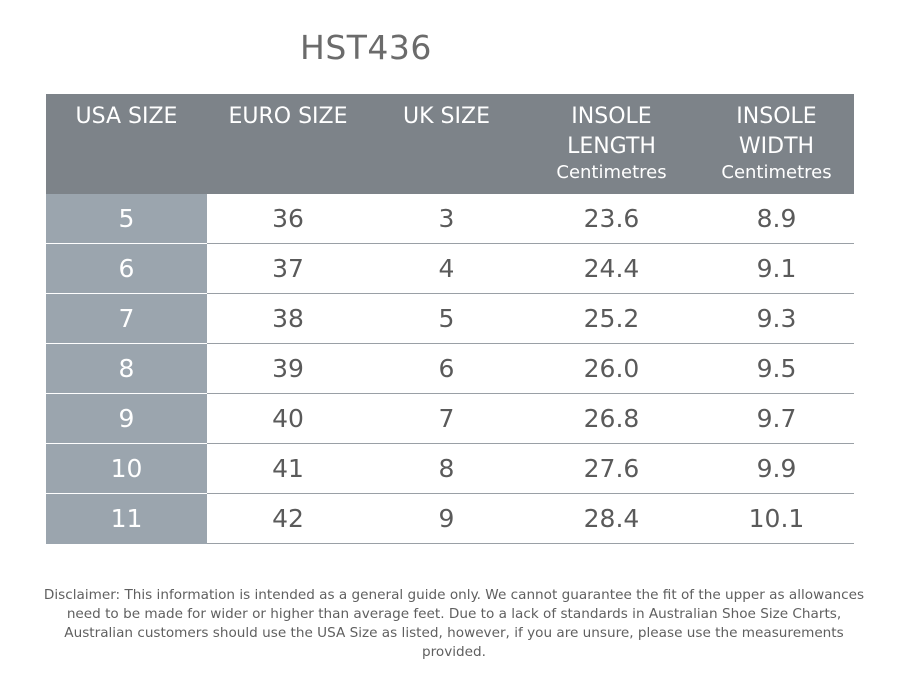  What do you see at coordinates (611, 219) in the screenshot?
I see `insole-length-cell: 23.6` at bounding box center [611, 219].